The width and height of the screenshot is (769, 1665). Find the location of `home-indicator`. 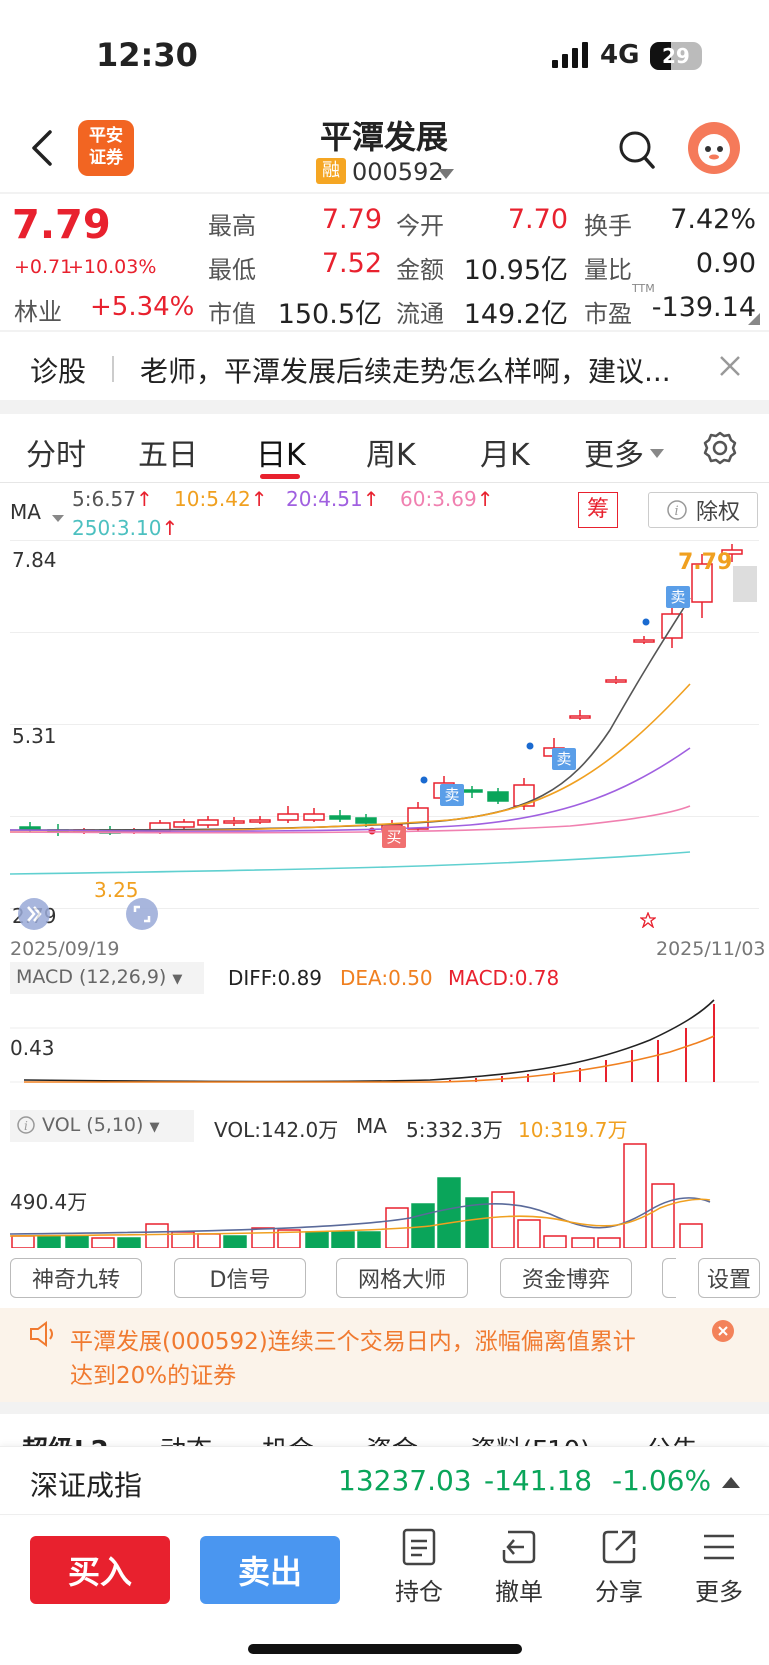

home-indicator is located at coordinates (385, 1649).